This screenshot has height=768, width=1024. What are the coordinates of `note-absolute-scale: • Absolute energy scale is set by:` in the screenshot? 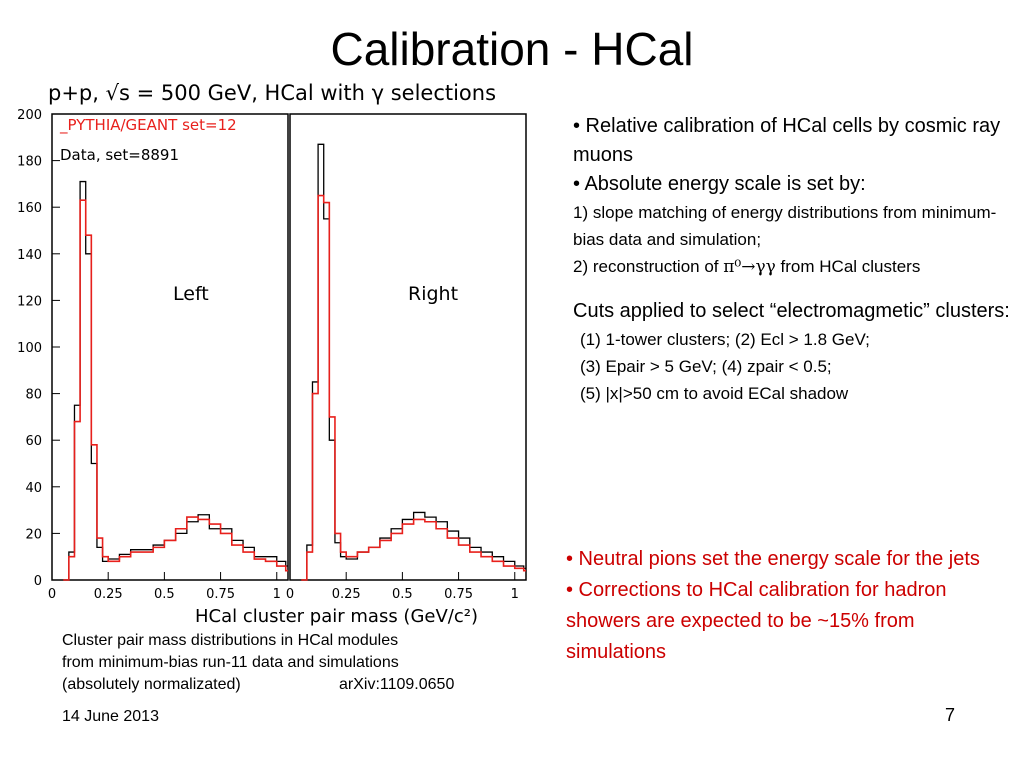 It's located at (719, 184).